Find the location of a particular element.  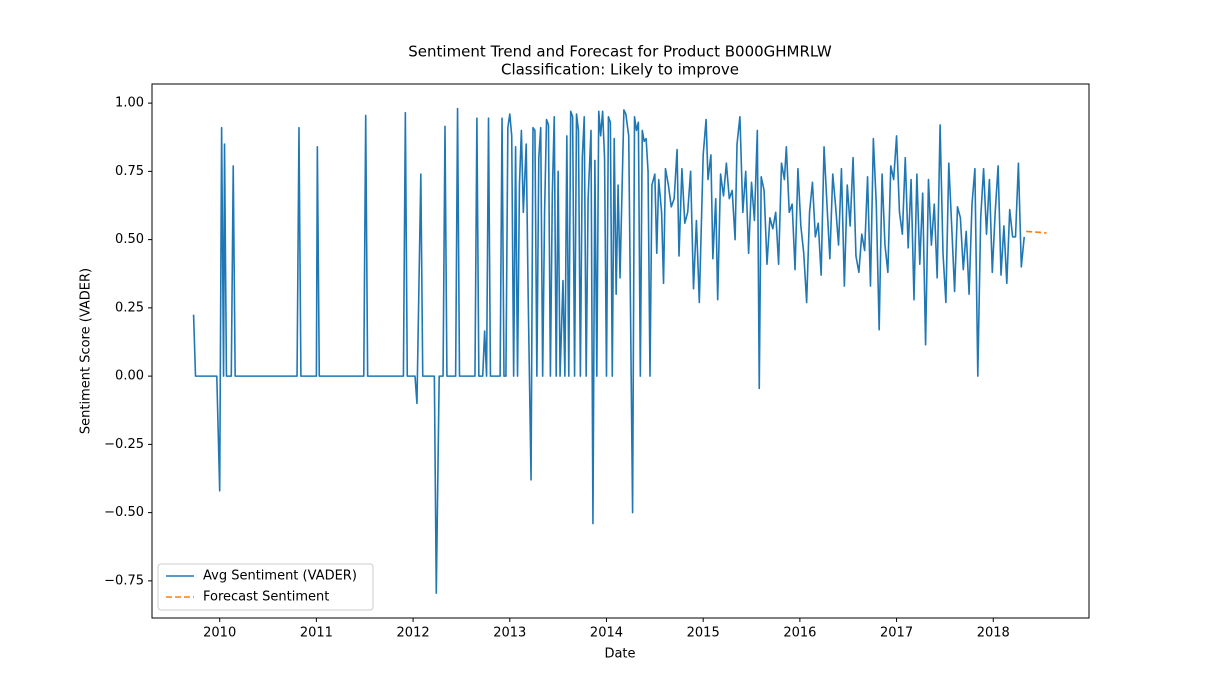

legend-box is located at coordinates (265, 587).